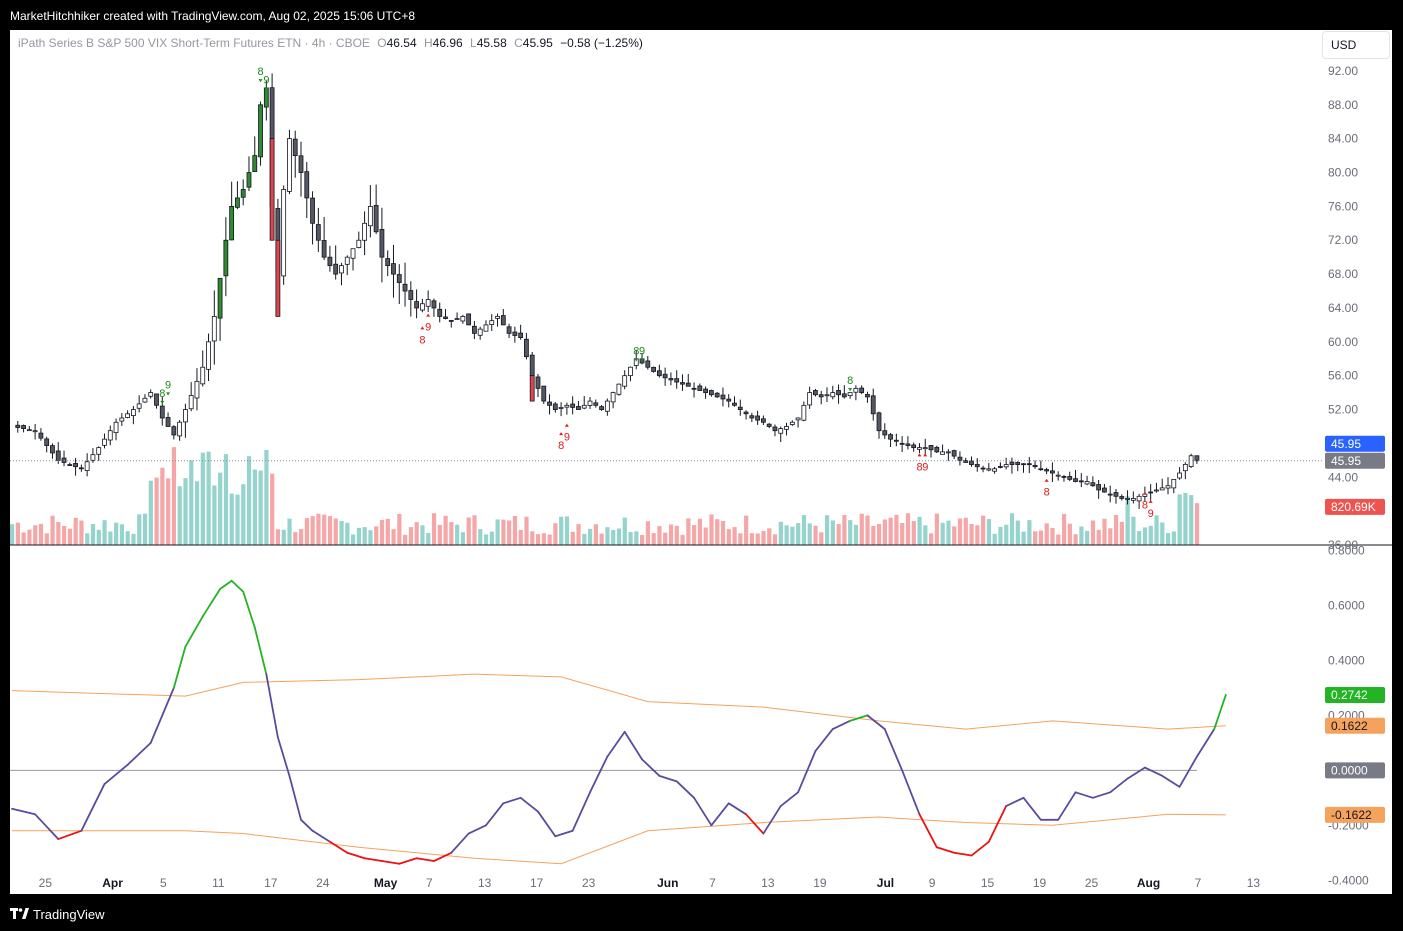 Image resolution: width=1403 pixels, height=931 pixels. What do you see at coordinates (1346, 550) in the screenshot?
I see `osc-axis-label: 0.8000` at bounding box center [1346, 550].